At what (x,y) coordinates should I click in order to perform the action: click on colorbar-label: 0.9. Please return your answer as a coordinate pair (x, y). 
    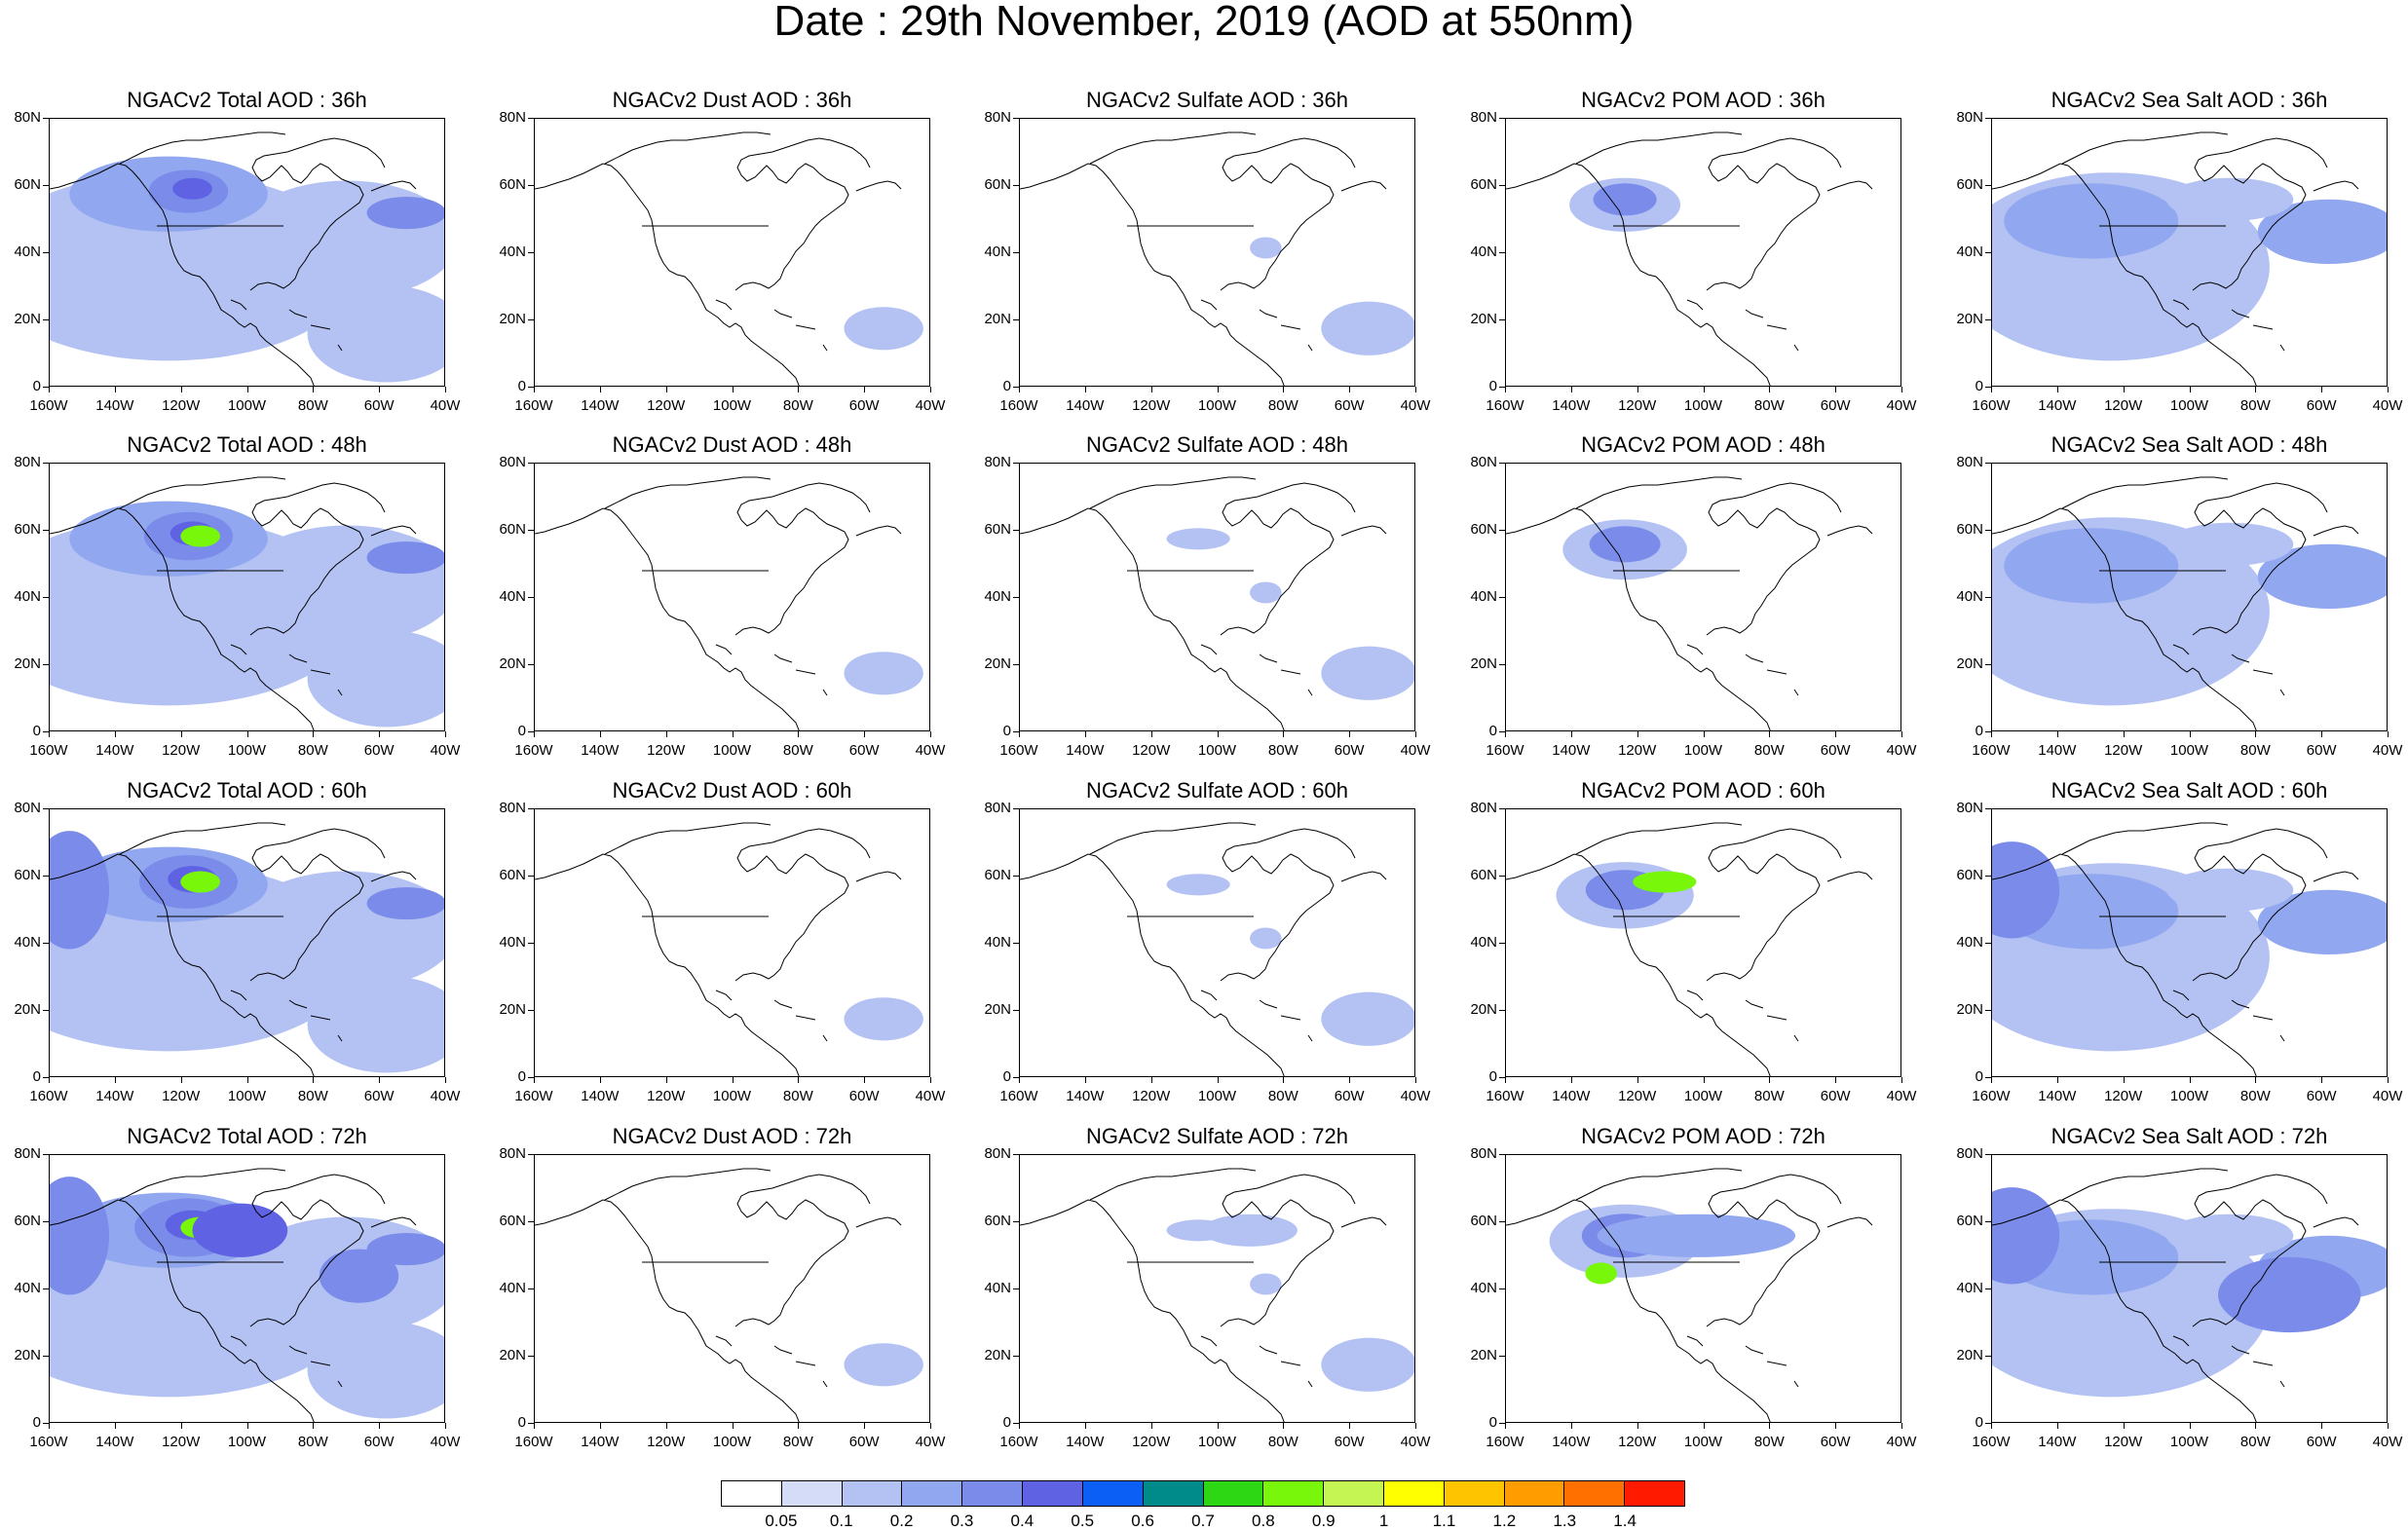
    Looking at the image, I should click on (1323, 1521).